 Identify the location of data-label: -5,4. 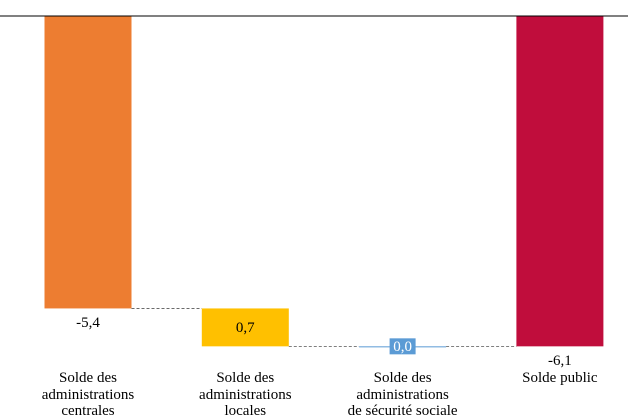
(88, 323).